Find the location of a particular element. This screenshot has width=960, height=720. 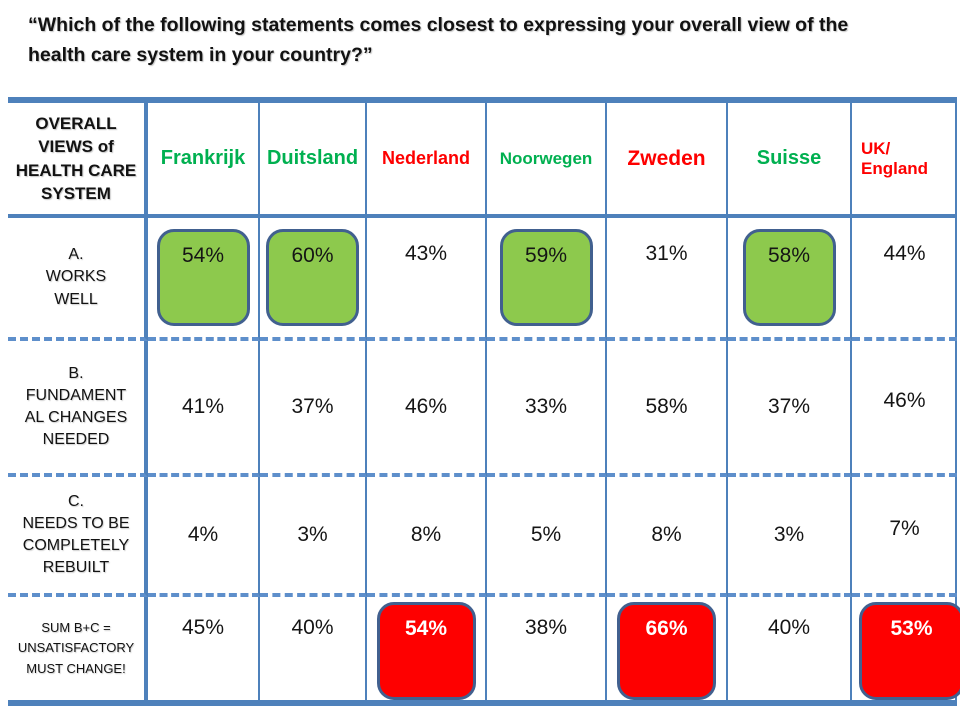

highlight-box-green: 59% is located at coordinates (546, 277).